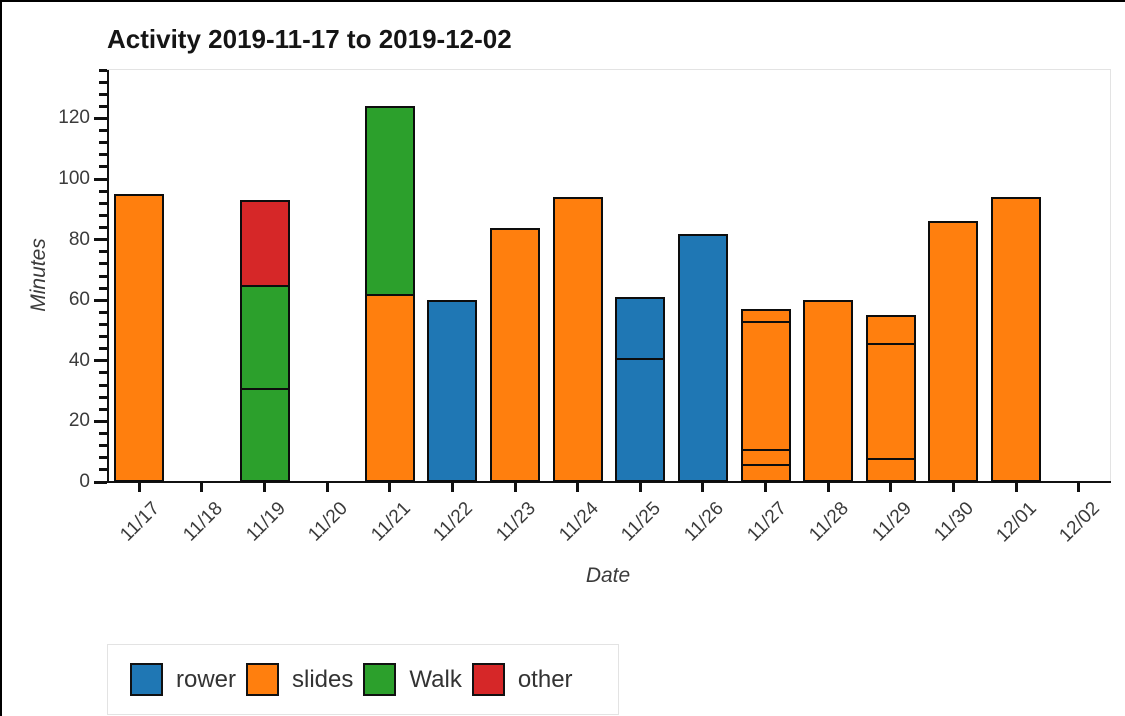 This screenshot has width=1125, height=716. Describe the element at coordinates (545, 679) in the screenshot. I see `legend-label: other` at that location.